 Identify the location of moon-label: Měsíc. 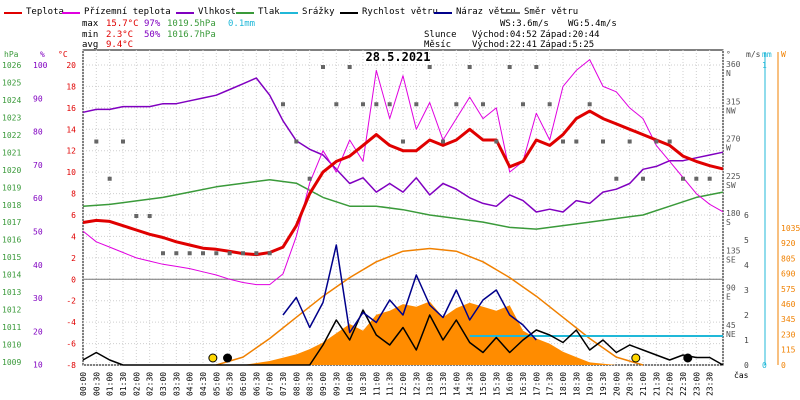
(437, 45).